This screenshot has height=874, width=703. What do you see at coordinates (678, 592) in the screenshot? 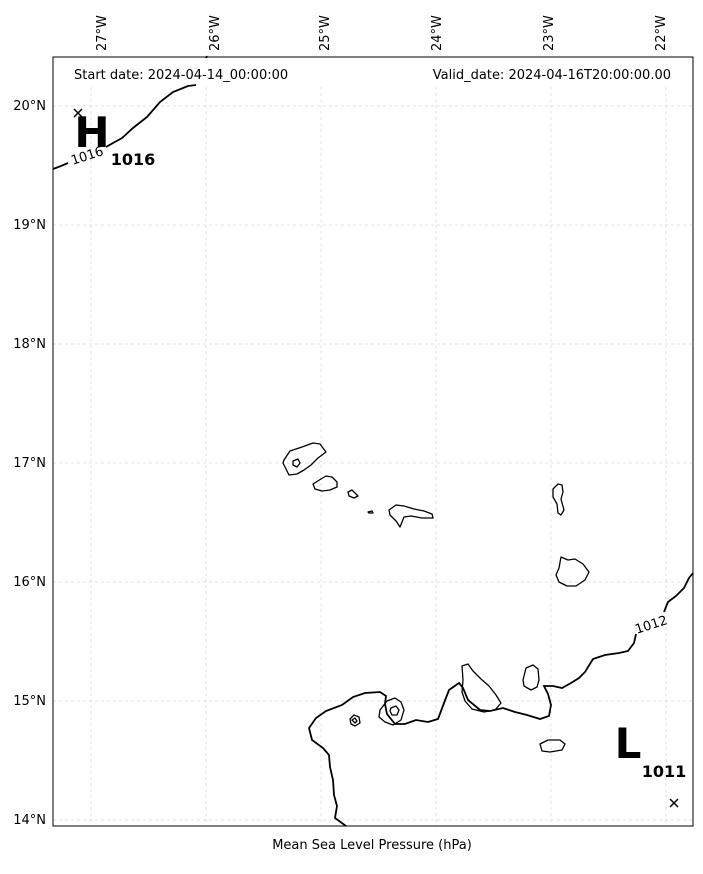
I see `isobar-1012-b` at bounding box center [678, 592].